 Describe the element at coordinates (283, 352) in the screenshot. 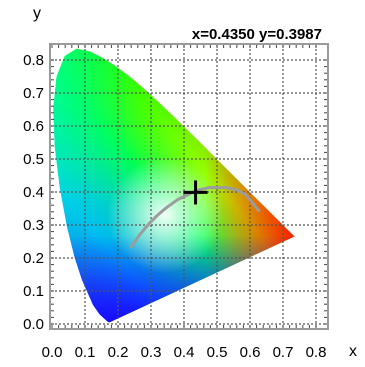

I see `x-tick-label: 0.7` at that location.